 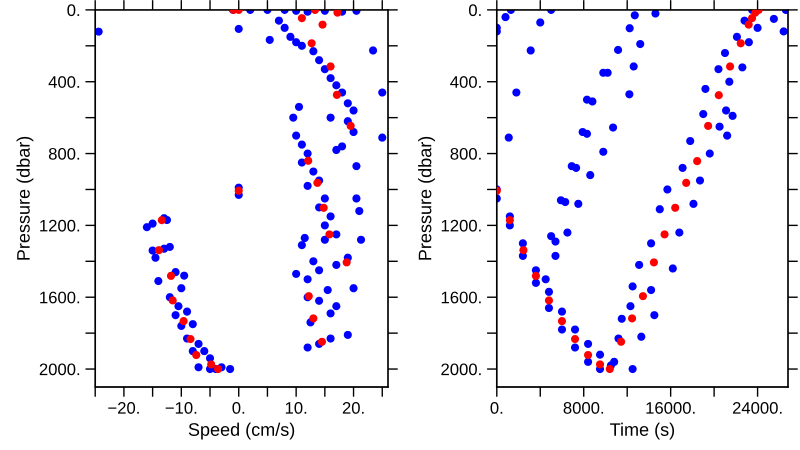 What do you see at coordinates (757, 408) in the screenshot?
I see `x-tick-label: 24000.` at bounding box center [757, 408].